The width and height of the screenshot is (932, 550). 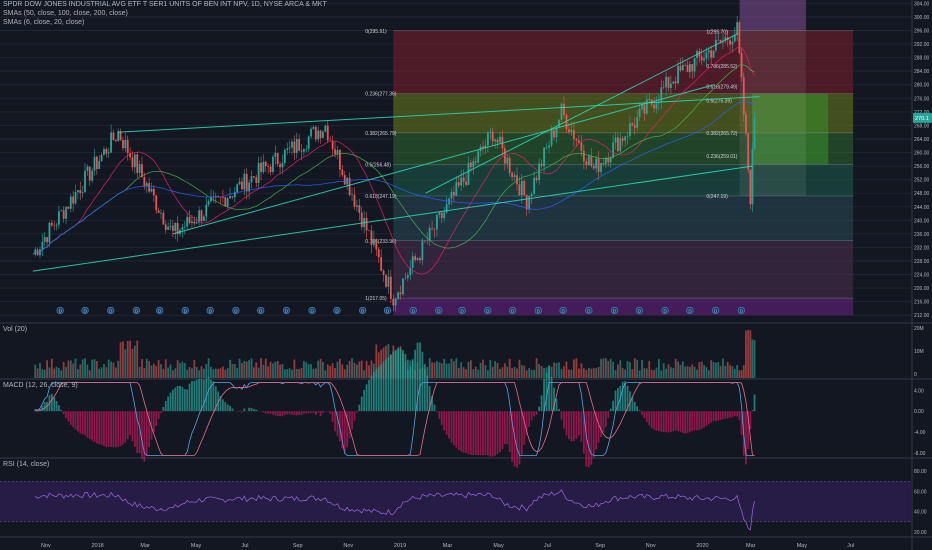 What do you see at coordinates (498, 546) in the screenshot?
I see `time-axis-label: May` at bounding box center [498, 546].